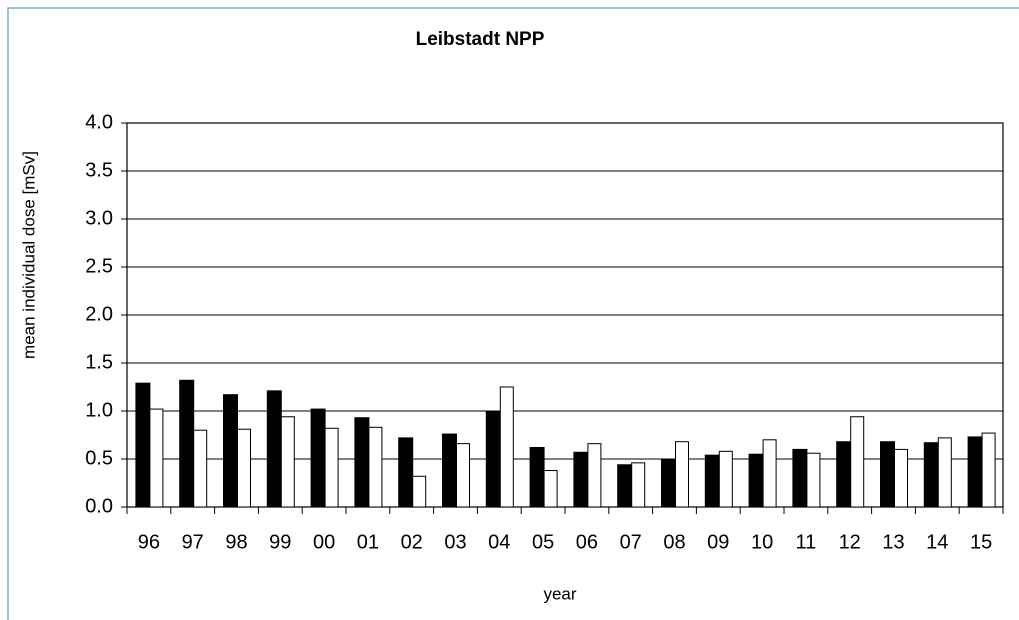  What do you see at coordinates (99, 410) in the screenshot?
I see `y-tick-label: 1.0` at bounding box center [99, 410].